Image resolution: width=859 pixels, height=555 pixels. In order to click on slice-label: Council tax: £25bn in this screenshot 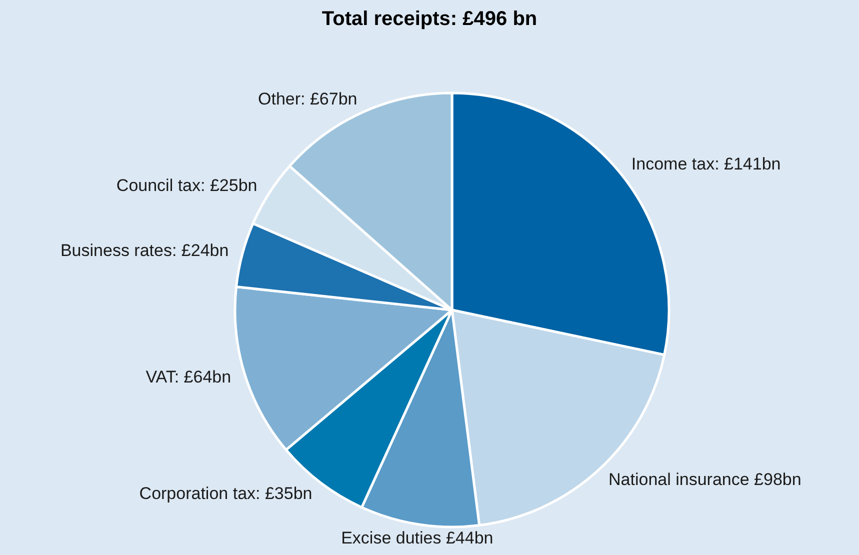, I will do `click(187, 185)`.